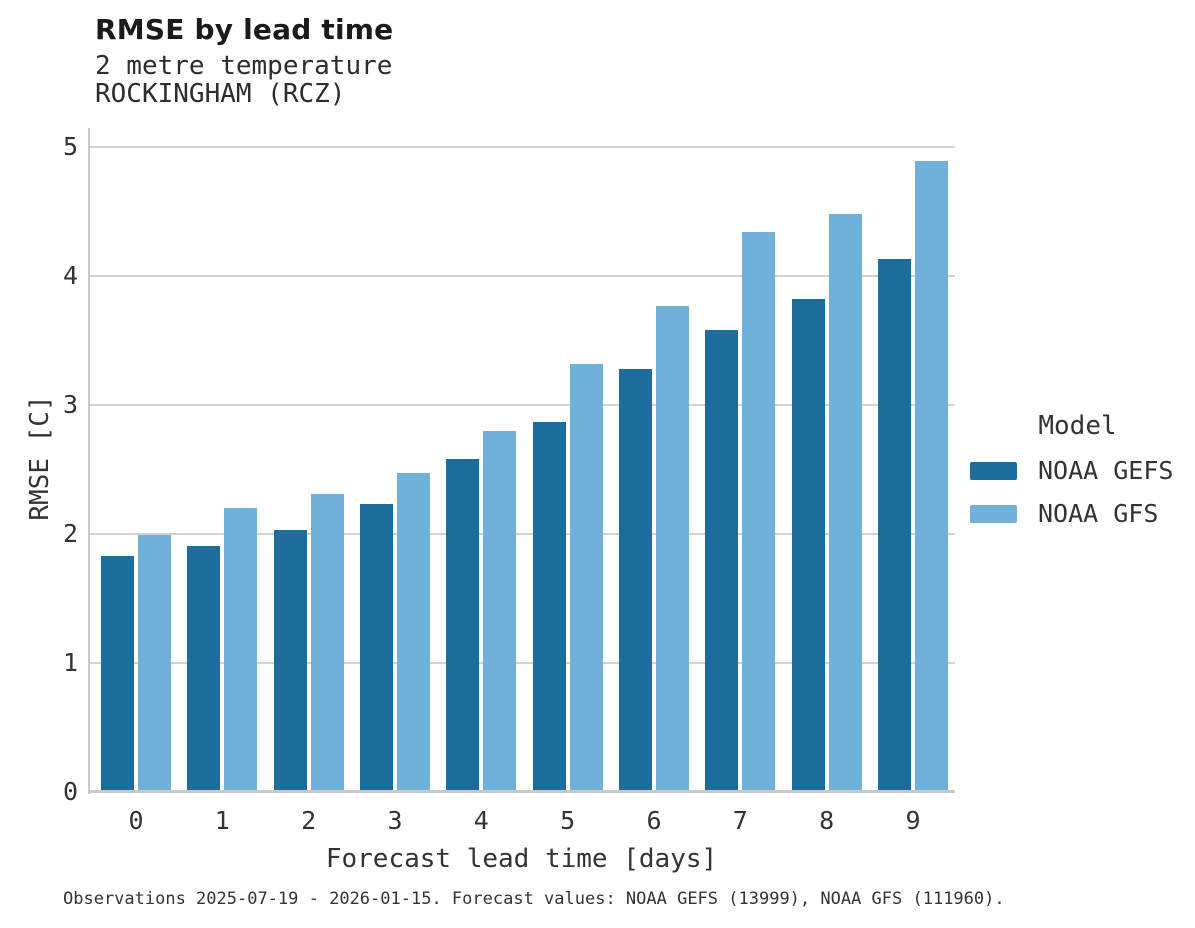 The image size is (1195, 928). Describe the element at coordinates (89, 461) in the screenshot. I see `y-axis-spine` at that location.